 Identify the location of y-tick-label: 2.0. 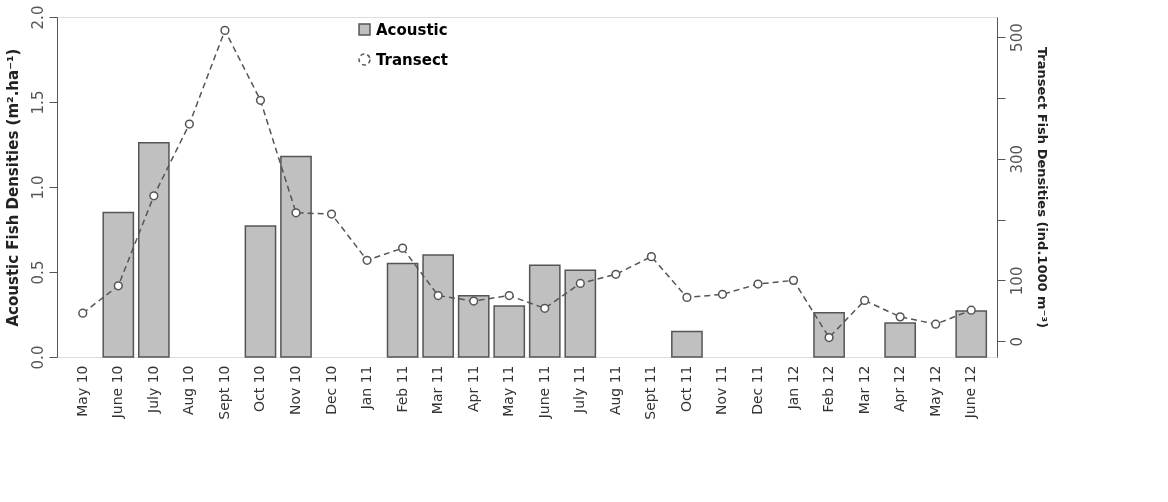
(37, 17).